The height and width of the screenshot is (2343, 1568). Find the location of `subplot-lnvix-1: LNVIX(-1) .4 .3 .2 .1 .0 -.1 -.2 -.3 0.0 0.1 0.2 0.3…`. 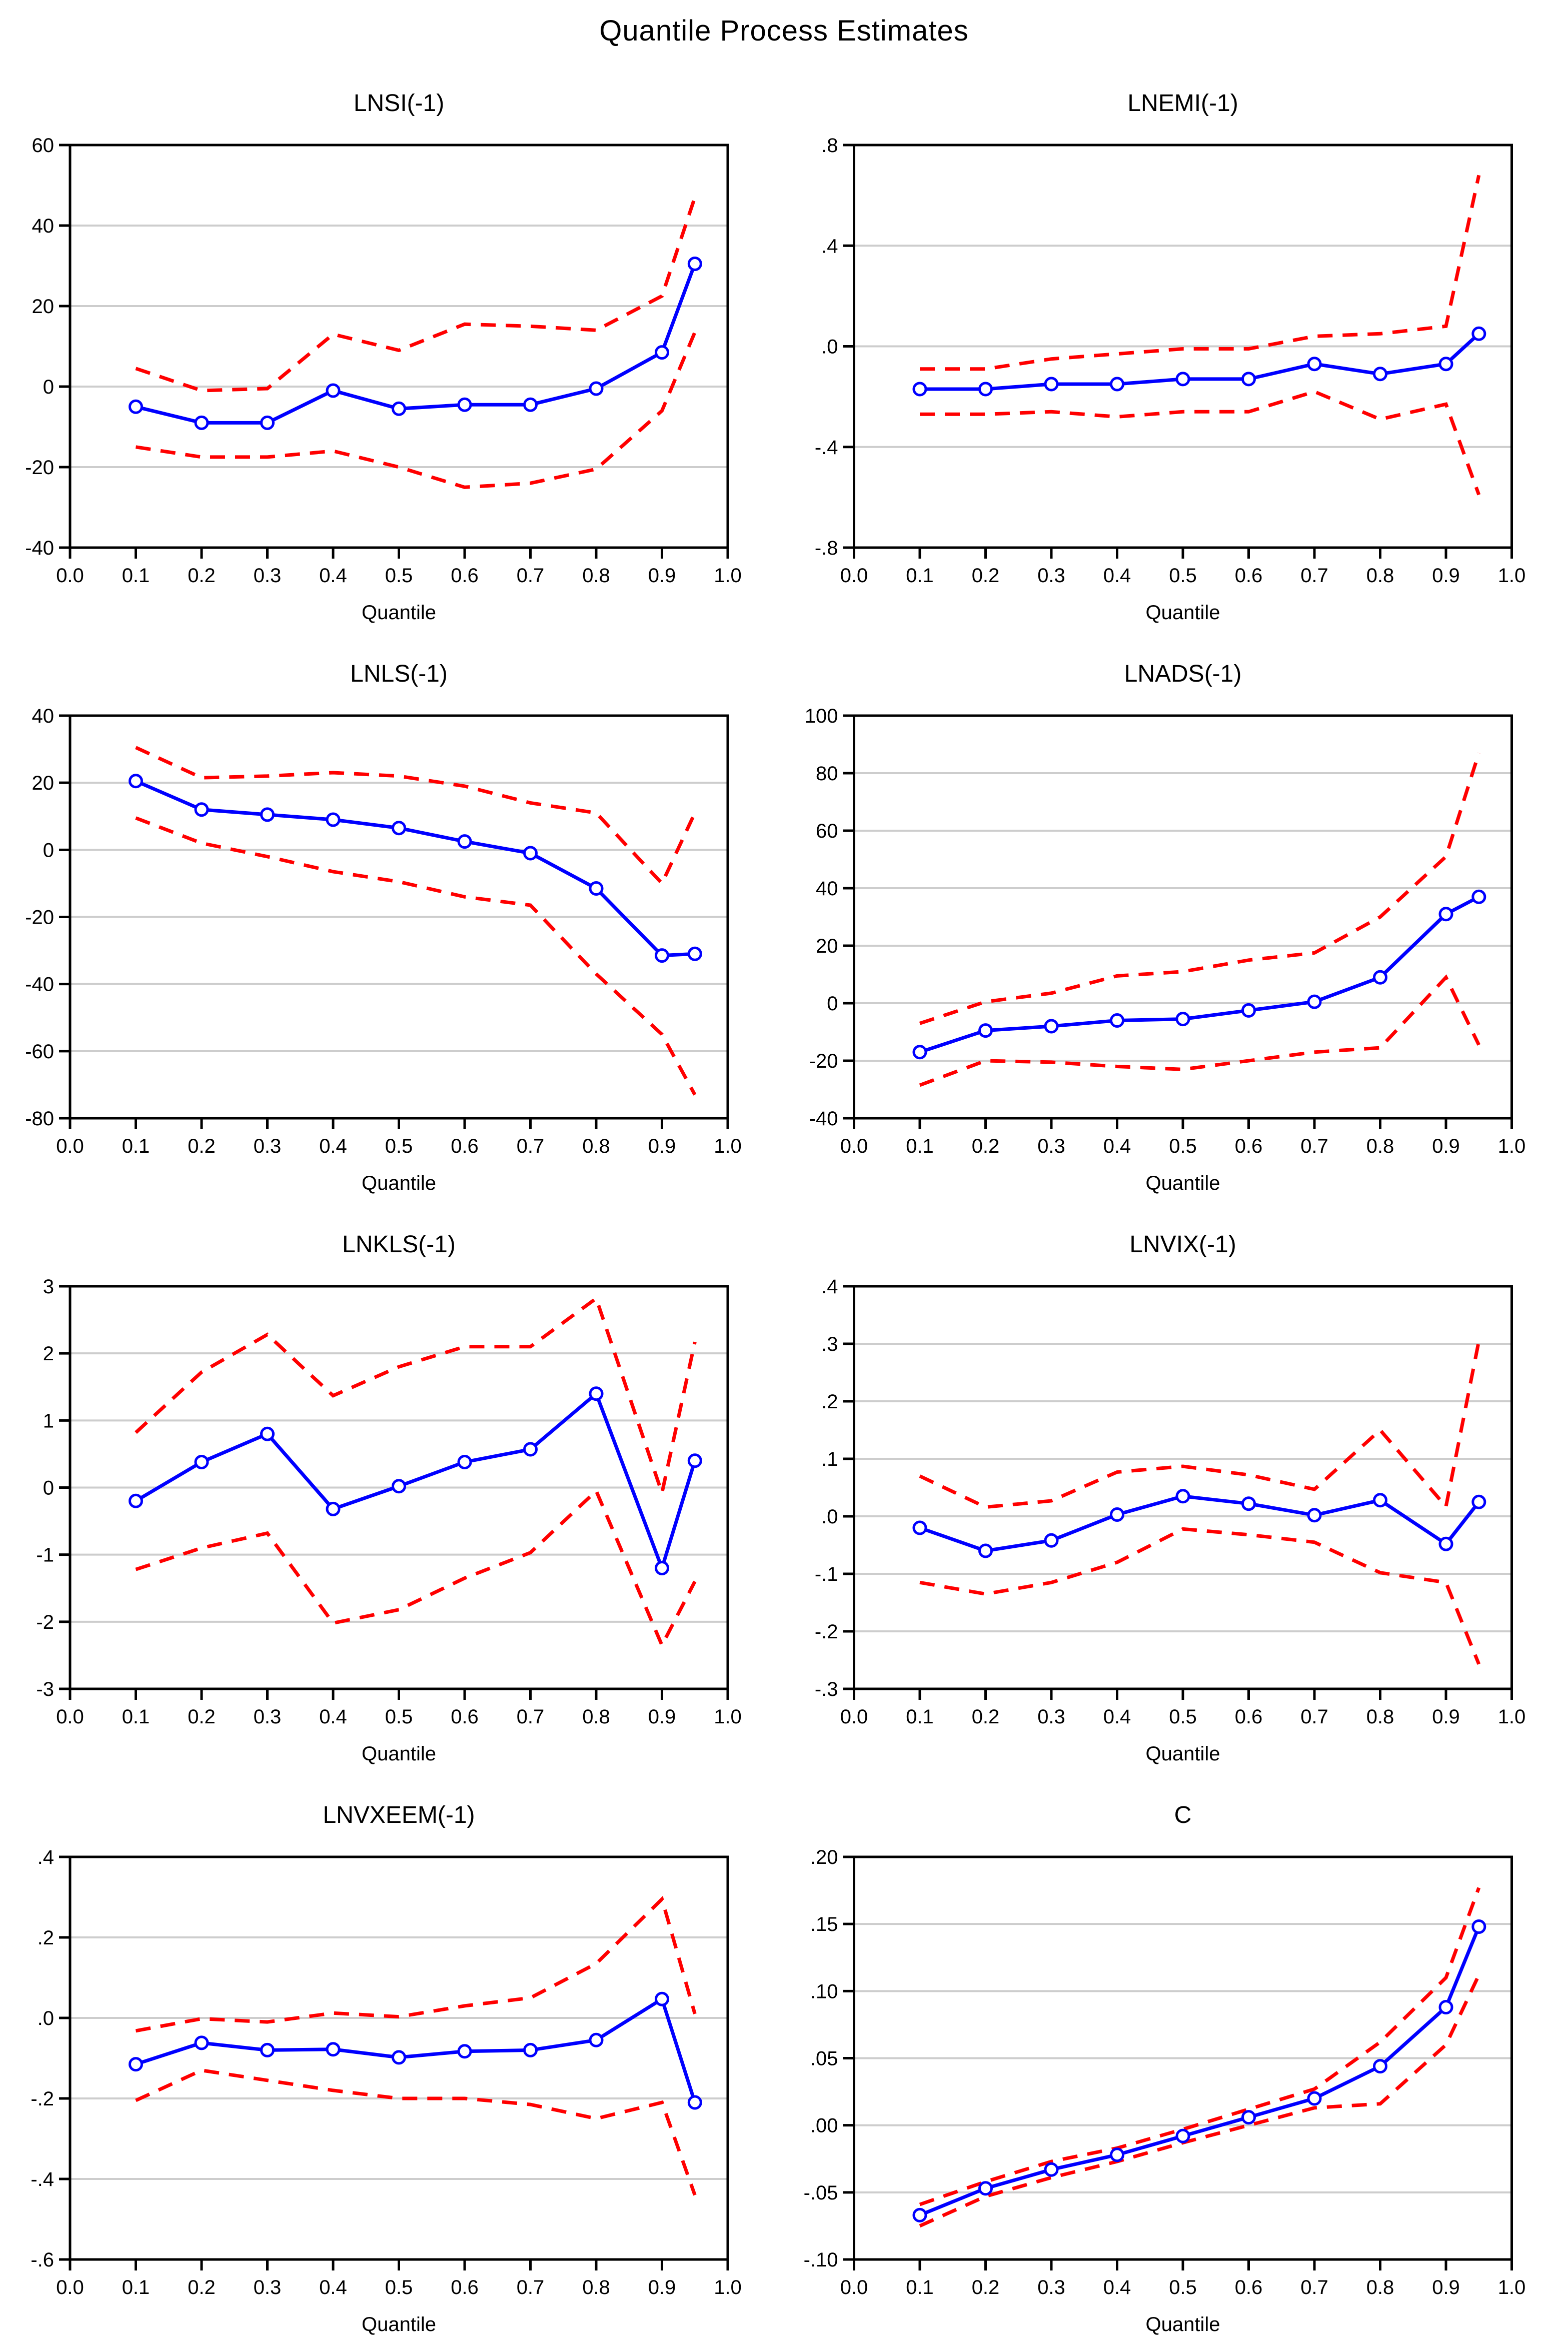

subplot-lnvix-1: LNVIX(-1) .4 .3 .2 .1 .0 -.1 -.2 -.3 0.0 0.1 0.2 0.3… is located at coordinates (1176, 1486).